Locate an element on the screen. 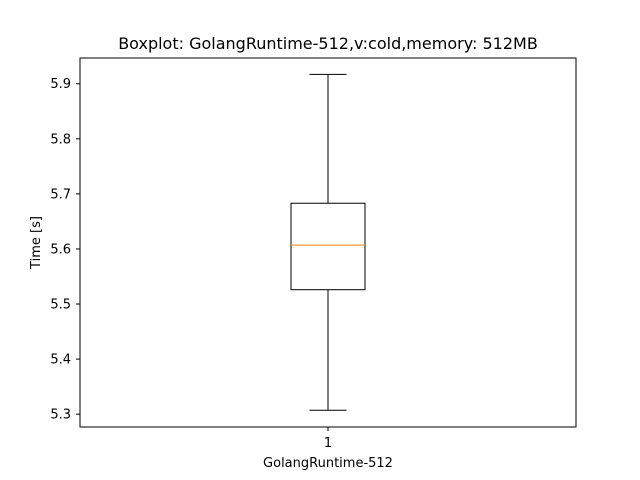 The height and width of the screenshot is (480, 640). y-axis-label: Time [s] is located at coordinates (36, 243).